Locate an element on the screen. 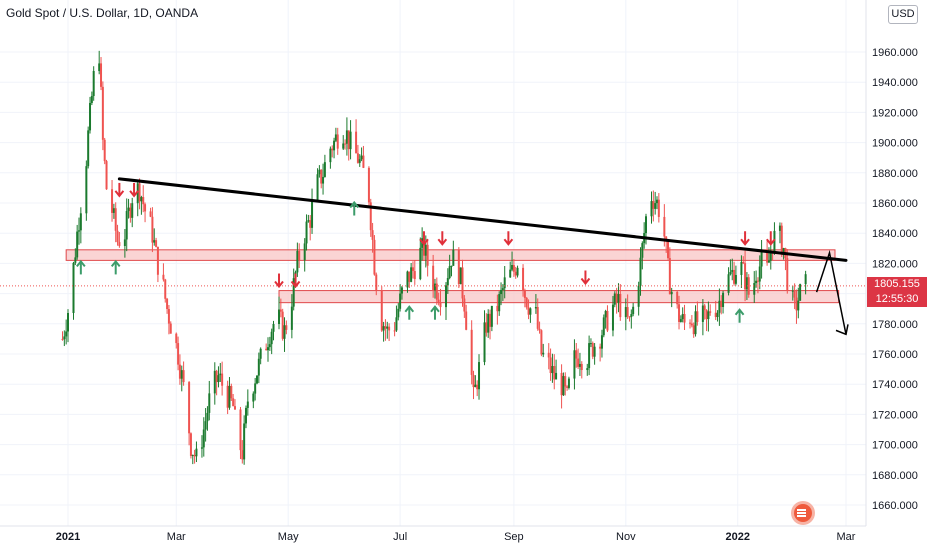 The image size is (932, 550). symbol-title: Gold Spot / U.S. Dollar, 1D, OANDA is located at coordinates (102, 13).